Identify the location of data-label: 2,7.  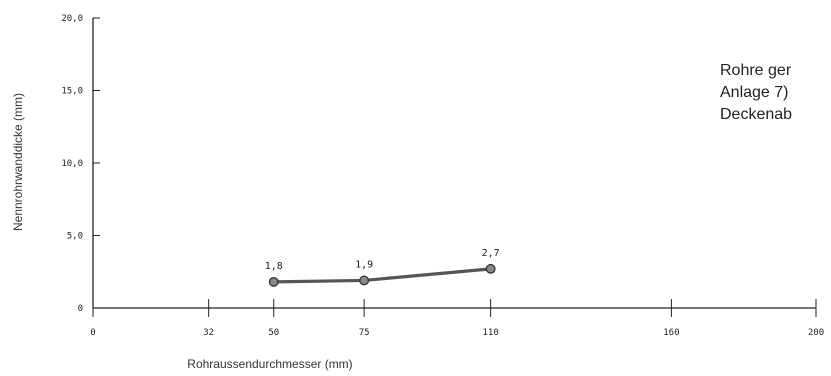
(491, 253).